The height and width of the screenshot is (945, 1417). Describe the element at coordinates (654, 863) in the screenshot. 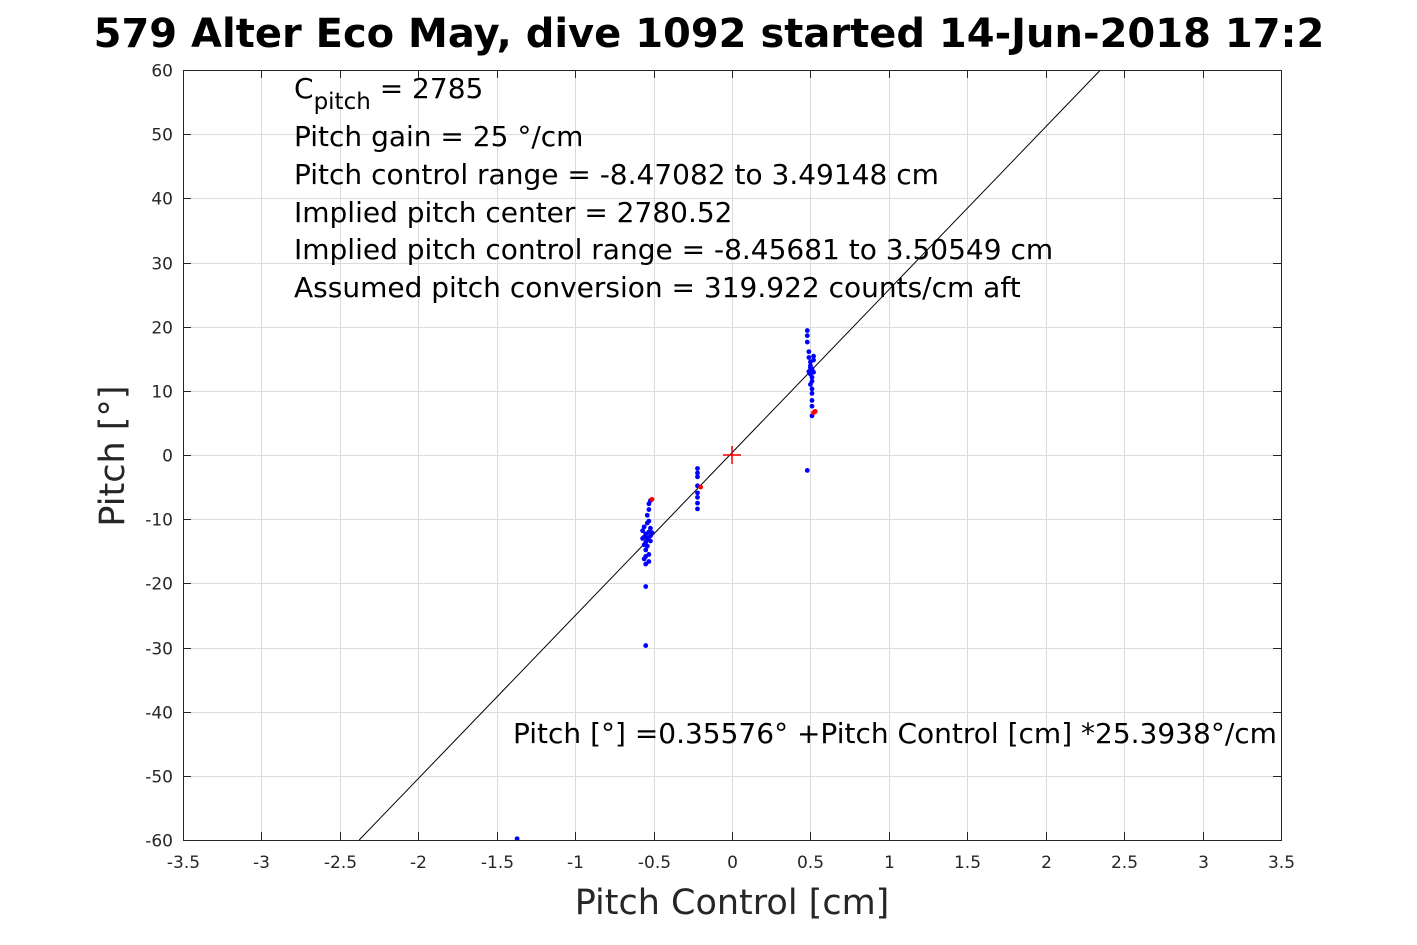

I see `x-tick-label: -0.5` at that location.